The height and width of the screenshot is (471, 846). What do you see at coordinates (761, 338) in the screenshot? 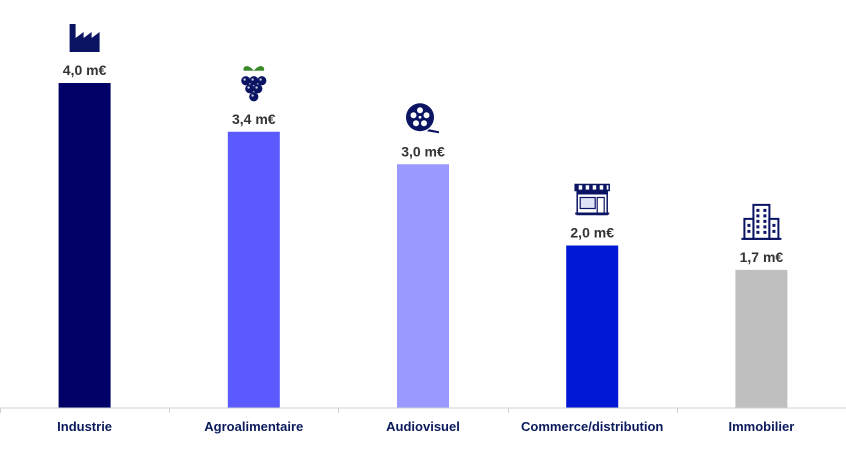
I see `bar-immobilier` at bounding box center [761, 338].